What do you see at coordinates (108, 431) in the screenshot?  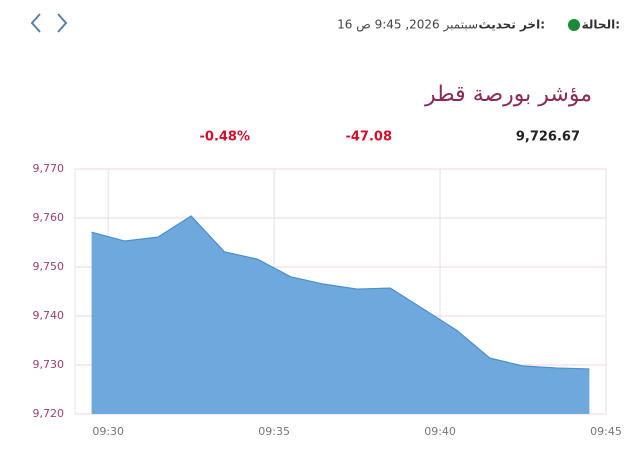 I see `x-tick-label: 09:30` at bounding box center [108, 431].